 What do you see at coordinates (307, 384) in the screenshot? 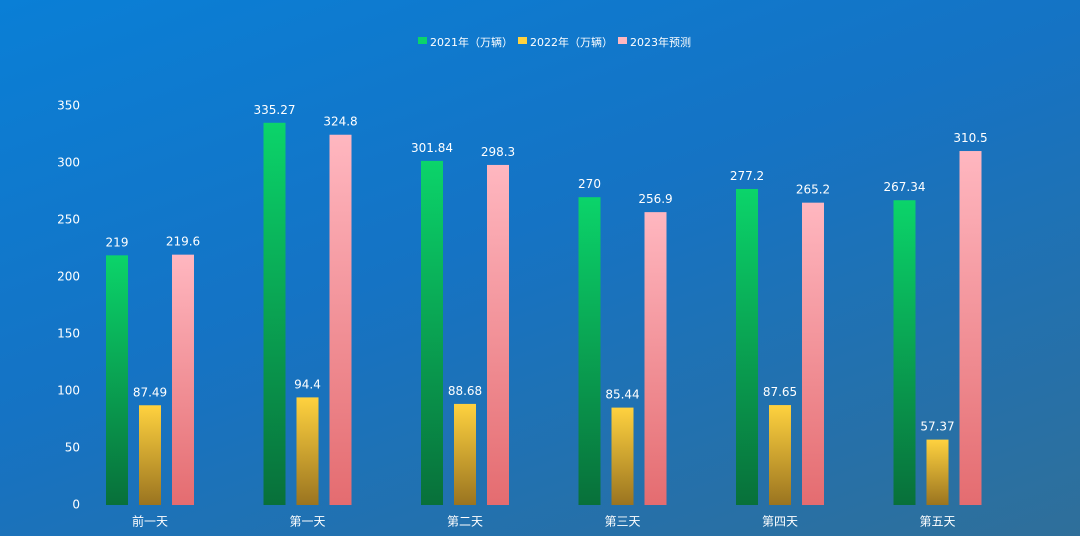
I see `value-label-series2-2: 94.4` at bounding box center [307, 384].